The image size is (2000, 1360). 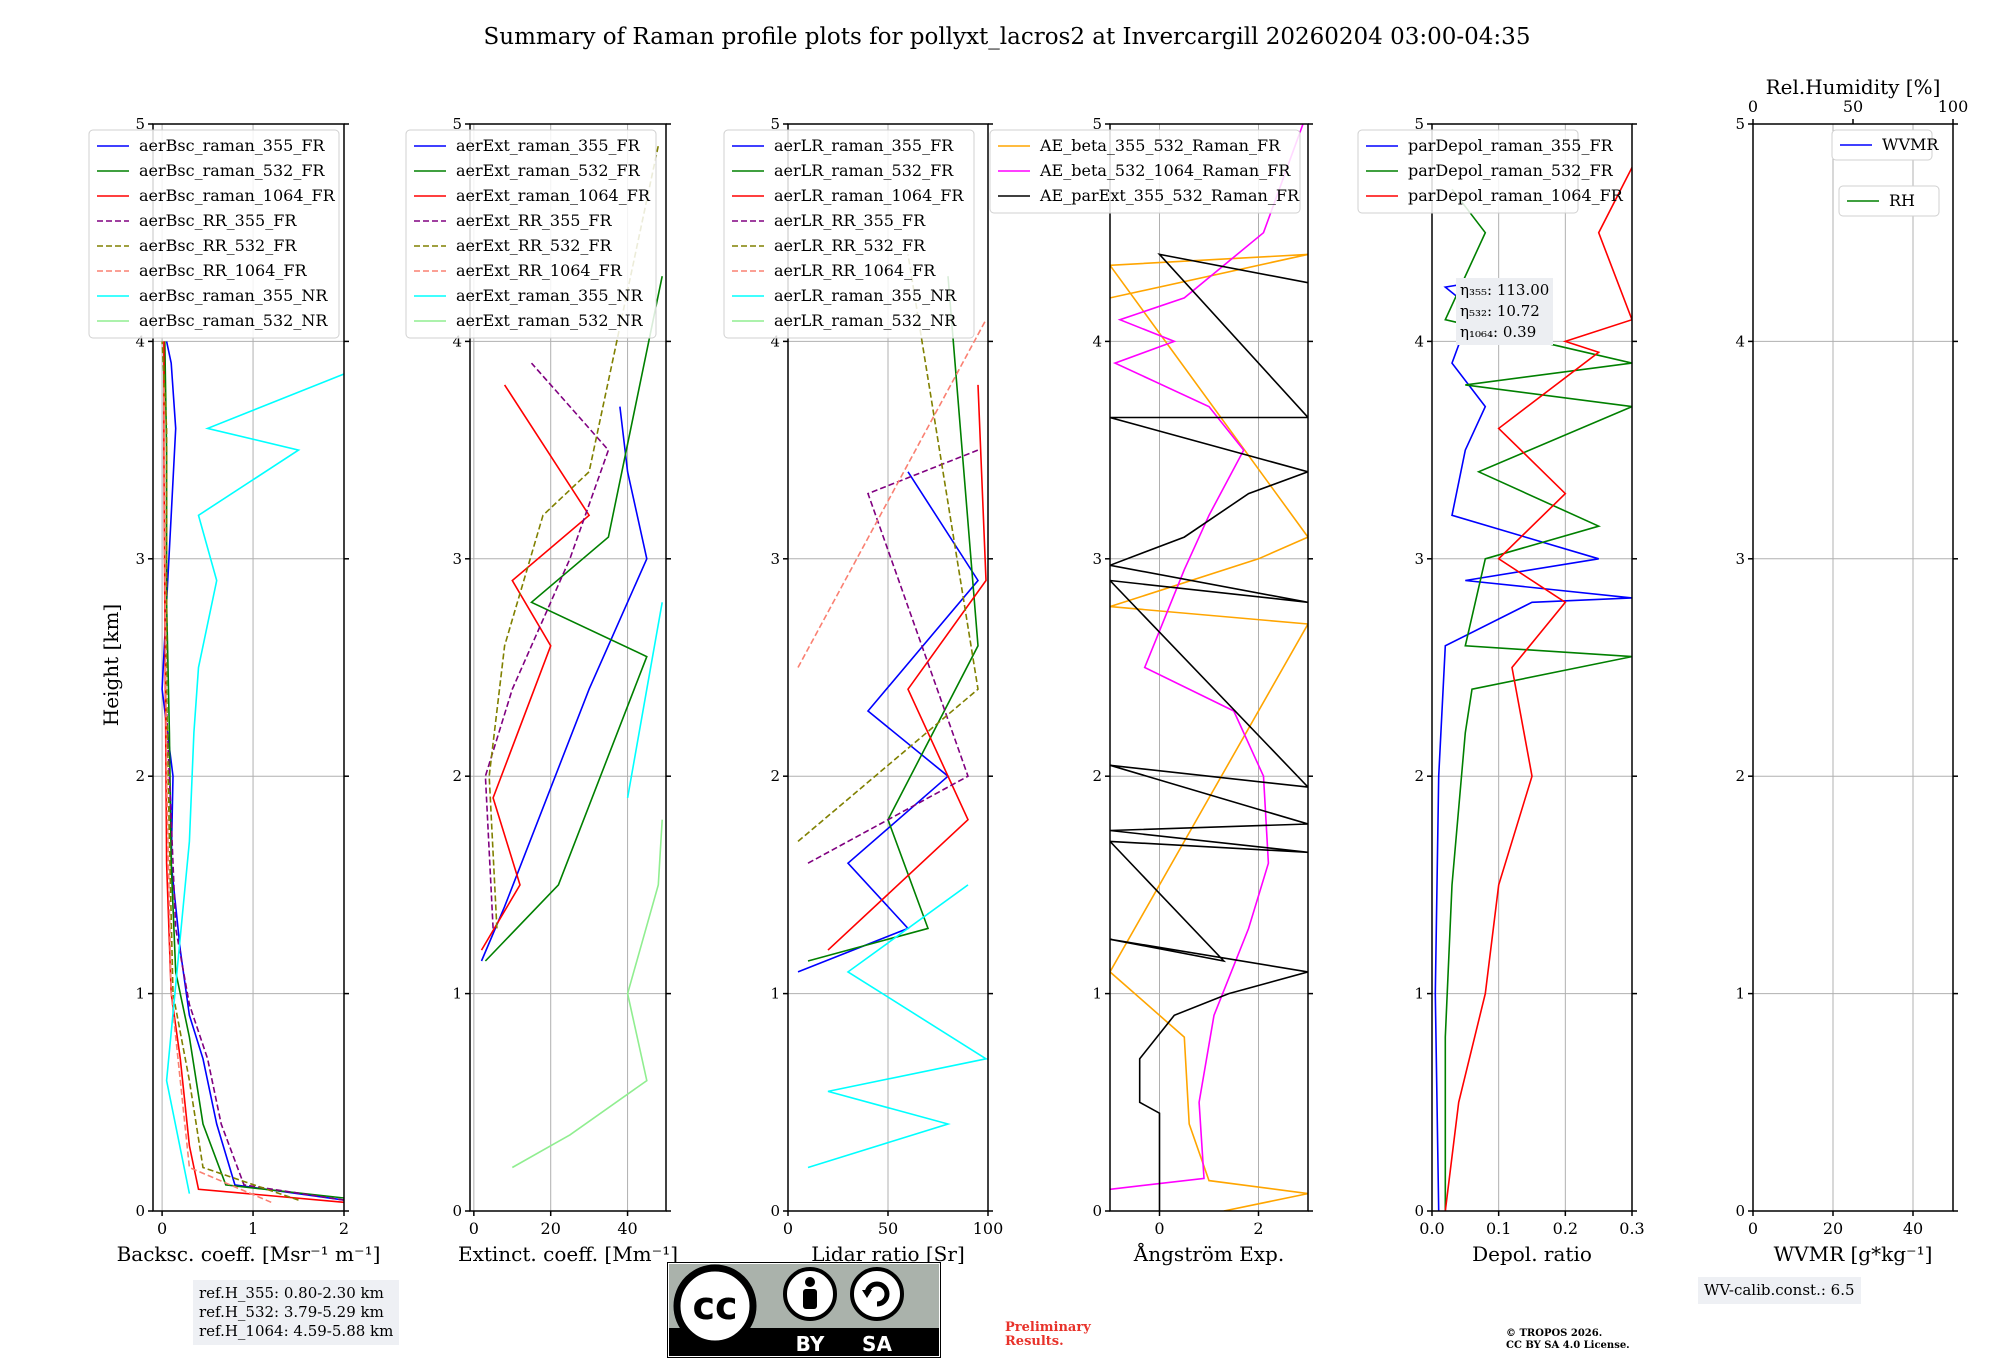 What do you see at coordinates (804, 1310) in the screenshot?
I see `cc-by-sa-badge: cc BY SA` at bounding box center [804, 1310].